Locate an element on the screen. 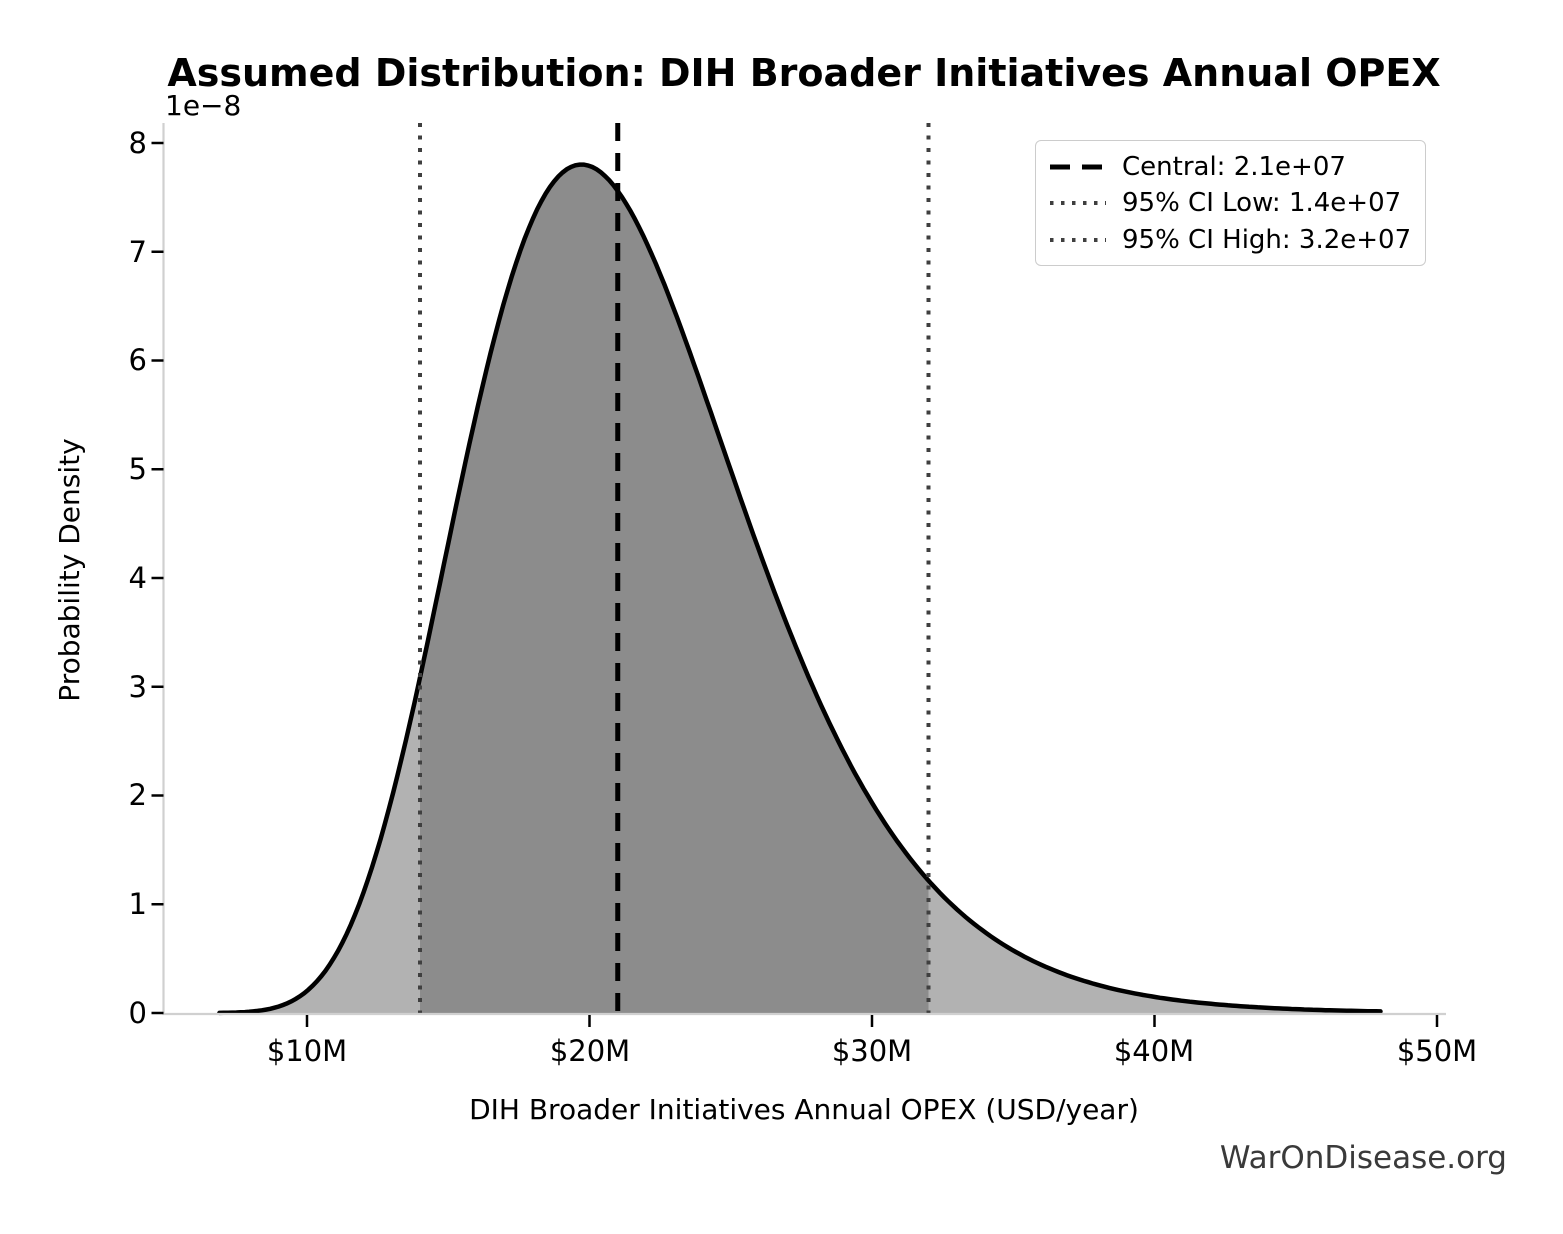 The image size is (1563, 1234). legend-entry-ci-high: 95% CI High: 3.2e+07 is located at coordinates (1230, 240).